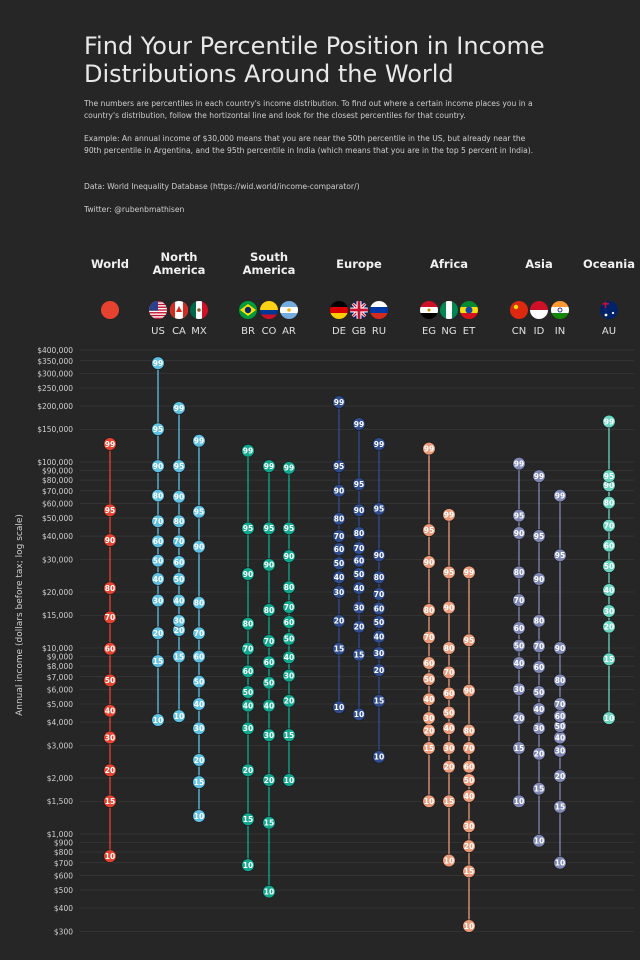  I want to click on country-flags: US CA MX BR CO AR DE GB RU EG NG ET CN ID IN AU, so click(359, 319).